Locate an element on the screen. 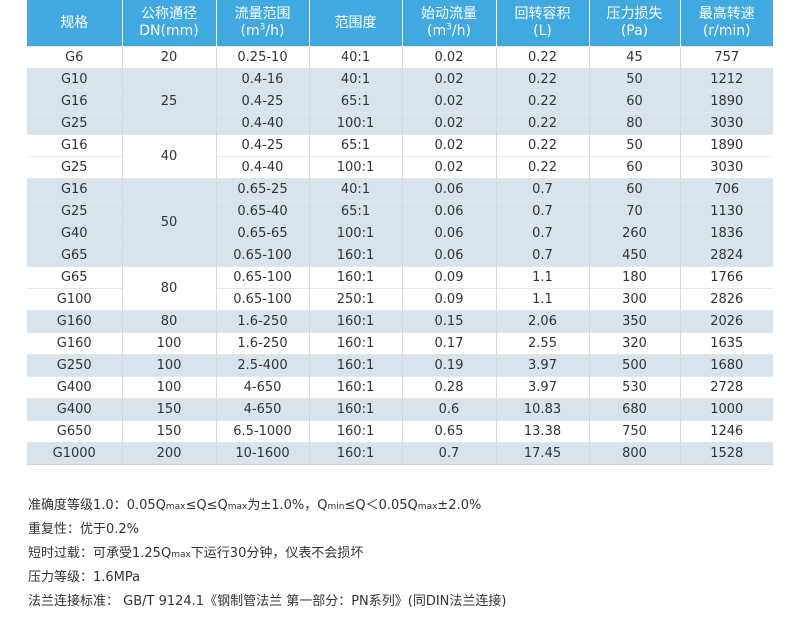 The width and height of the screenshot is (791, 637). cell-pressure-loss: 350 is located at coordinates (634, 321).